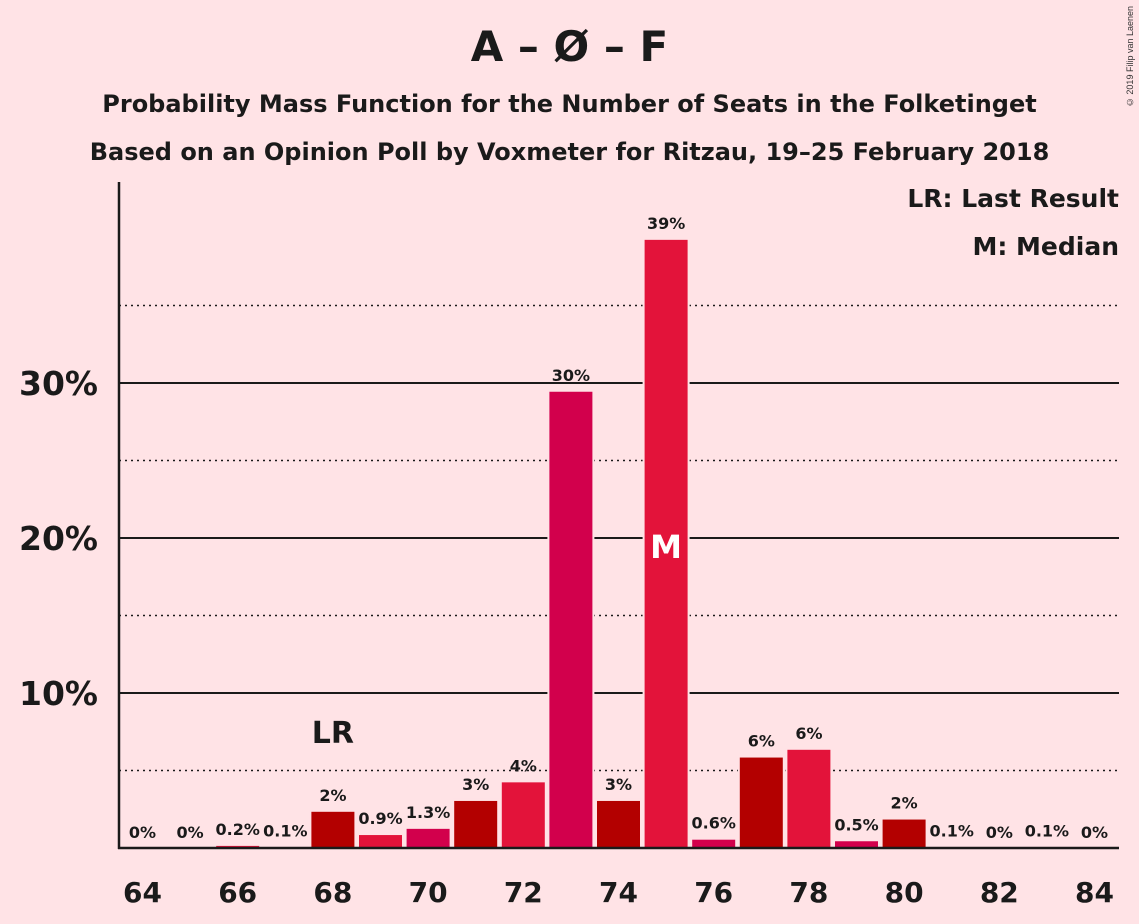 The image size is (1139, 924). Describe the element at coordinates (999, 832) in the screenshot. I see `data-label-82: 0%` at that location.